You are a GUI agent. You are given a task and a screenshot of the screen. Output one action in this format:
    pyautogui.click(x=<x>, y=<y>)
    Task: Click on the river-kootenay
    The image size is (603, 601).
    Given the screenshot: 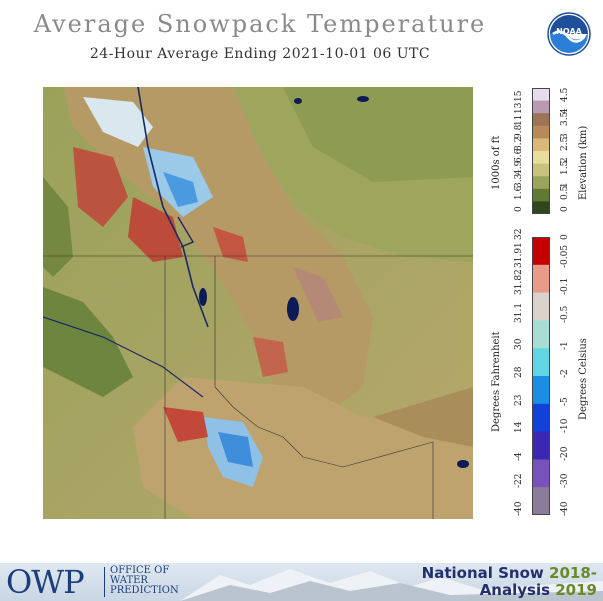 What is the action you would take?
    pyautogui.click(x=173, y=207)
    